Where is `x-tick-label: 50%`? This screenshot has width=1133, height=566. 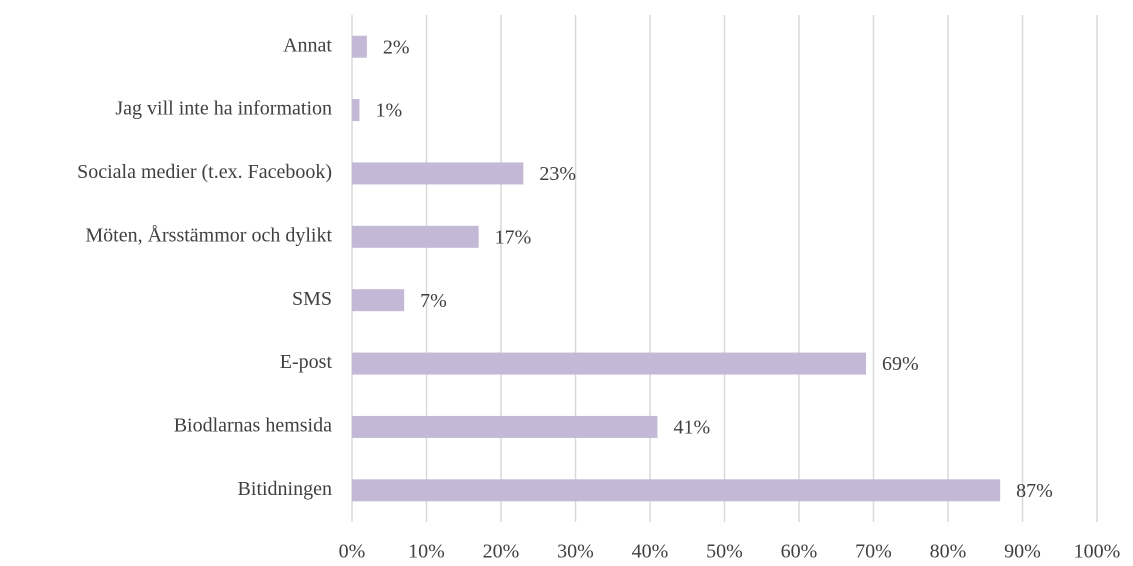
x-tick-label: 50% is located at coordinates (724, 552).